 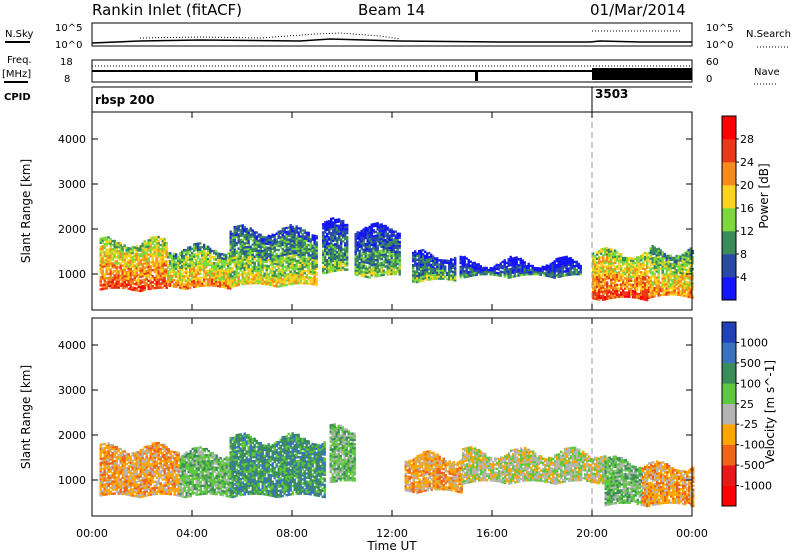 I want to click on nave-tick-high: 60, so click(x=712, y=62).